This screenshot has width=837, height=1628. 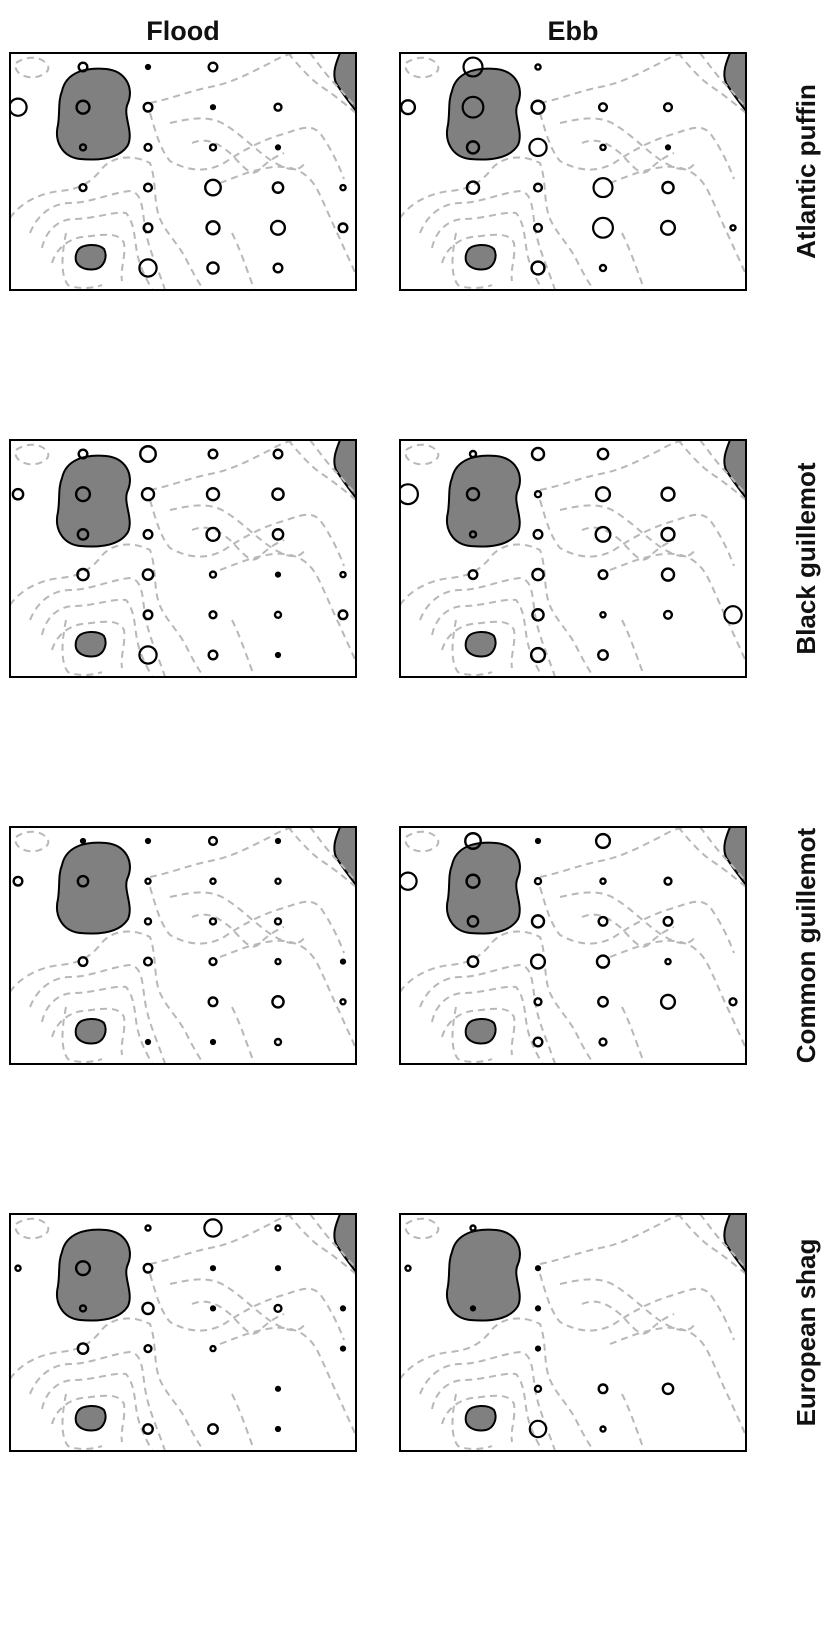 What do you see at coordinates (183, 998) in the screenshot?
I see `panel-common-guillemot-flood` at bounding box center [183, 998].